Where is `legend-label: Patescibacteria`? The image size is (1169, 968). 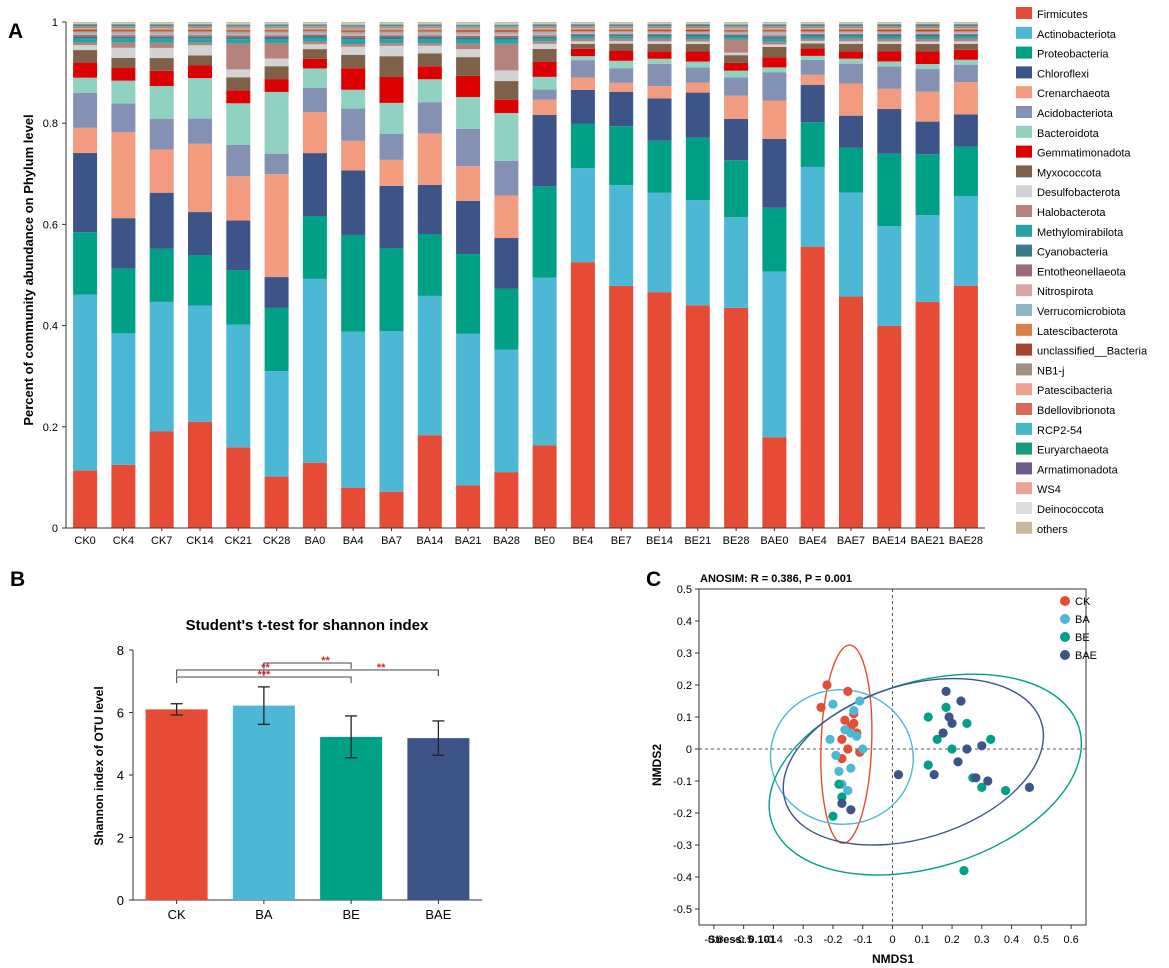 legend-label: Patescibacteria is located at coordinates (1075, 391).